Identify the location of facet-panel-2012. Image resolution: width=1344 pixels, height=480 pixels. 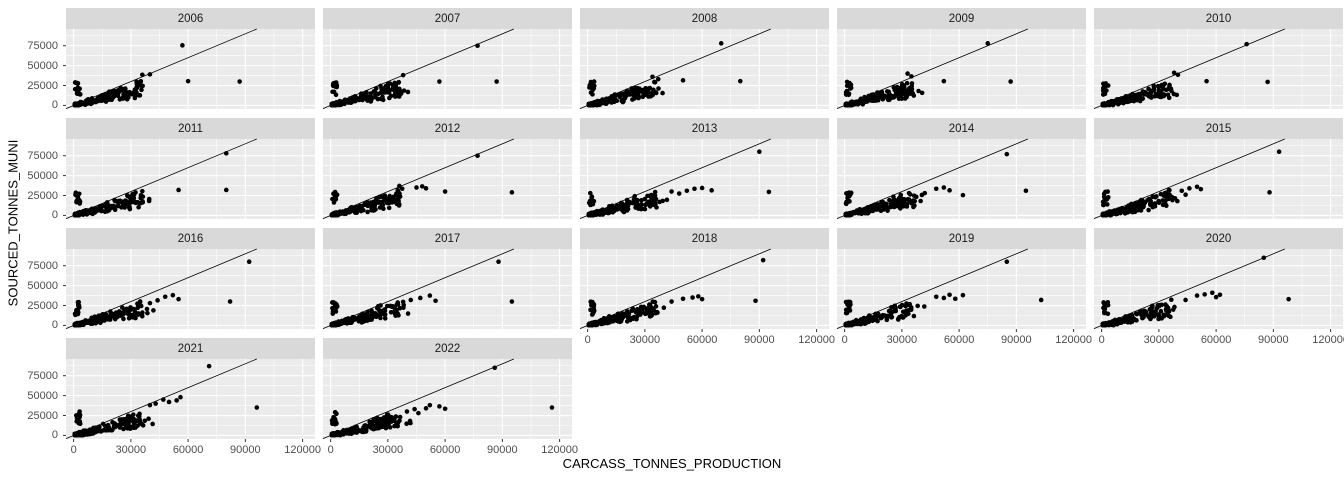
(447, 178).